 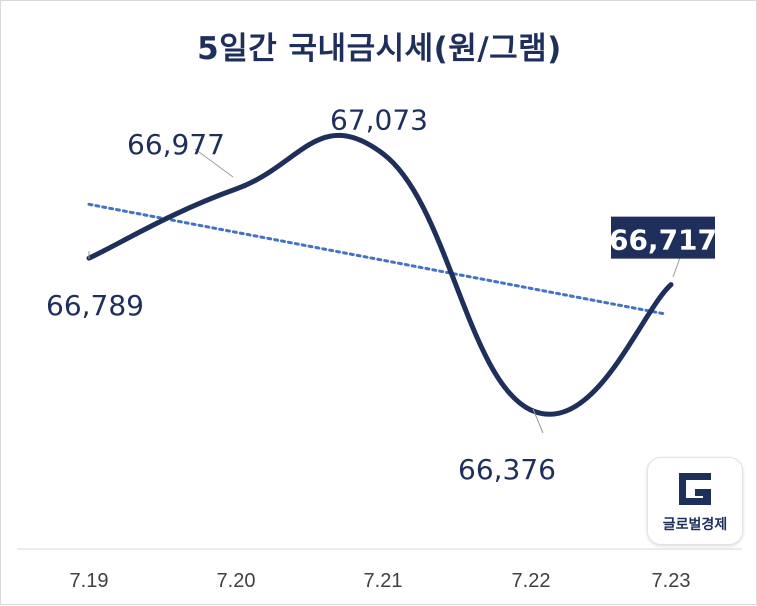 I want to click on x-tick-label: 7.23, so click(x=671, y=581).